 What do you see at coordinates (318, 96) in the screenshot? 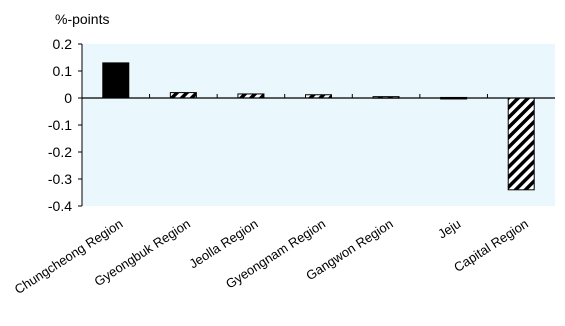
I see `x-axis-ticks` at bounding box center [318, 96].